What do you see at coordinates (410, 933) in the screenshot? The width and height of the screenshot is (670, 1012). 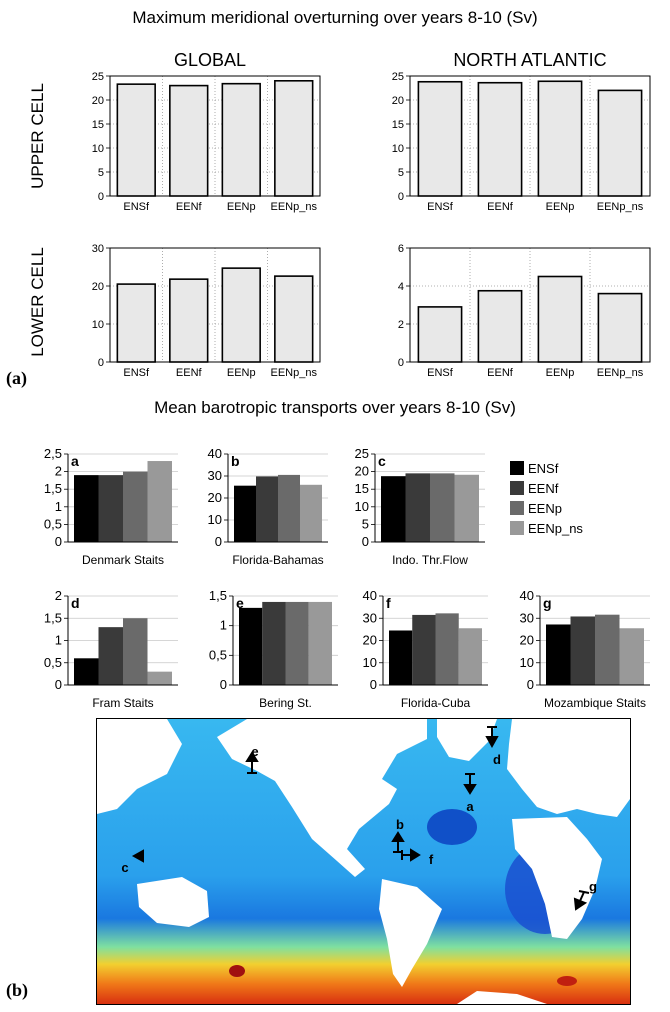 I see `south-america` at bounding box center [410, 933].